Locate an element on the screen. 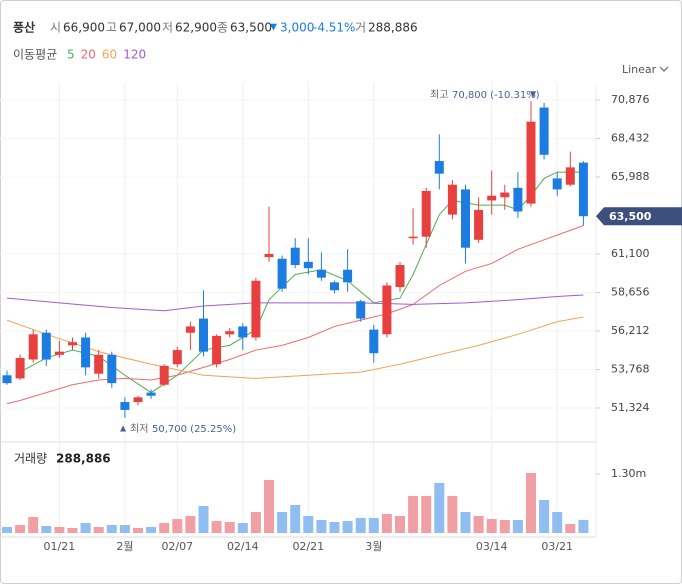 This screenshot has width=682, height=584. volume-value: 288,886 is located at coordinates (393, 28).